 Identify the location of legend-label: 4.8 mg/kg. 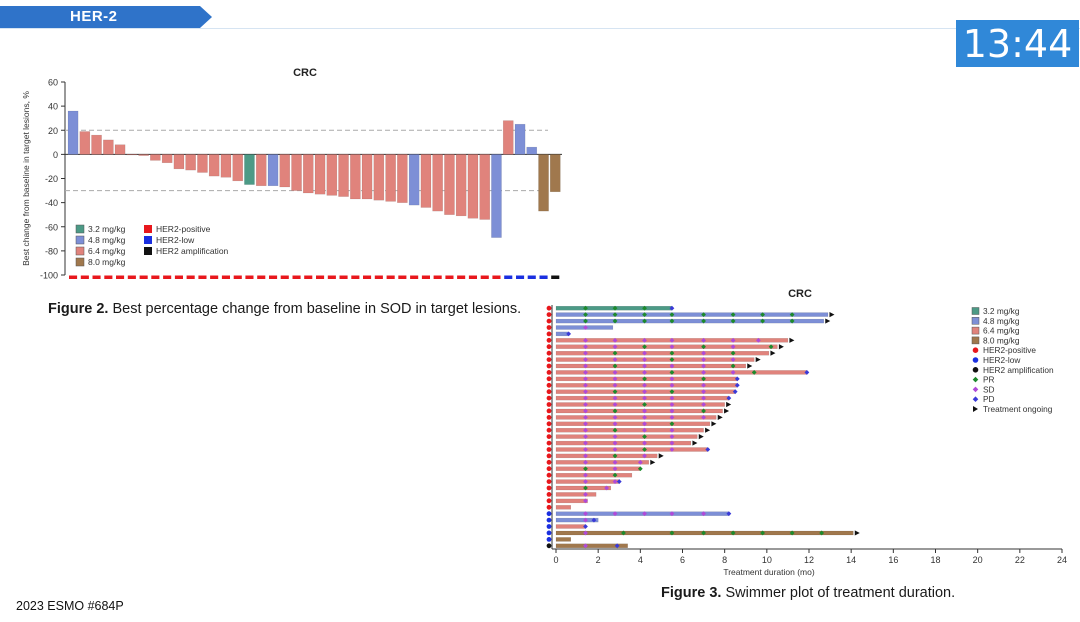
(1001, 321).